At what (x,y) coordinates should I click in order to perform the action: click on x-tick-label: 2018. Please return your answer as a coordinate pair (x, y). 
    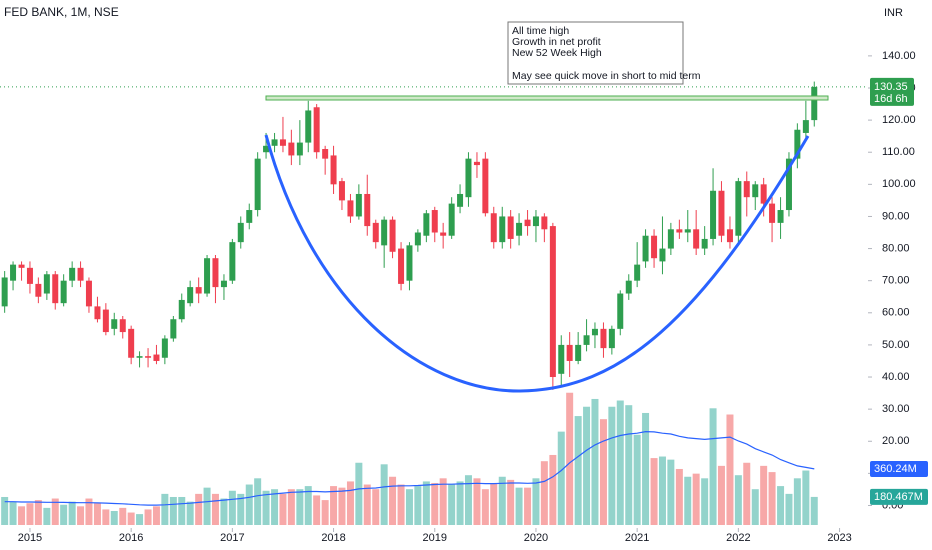
    Looking at the image, I should click on (333, 538).